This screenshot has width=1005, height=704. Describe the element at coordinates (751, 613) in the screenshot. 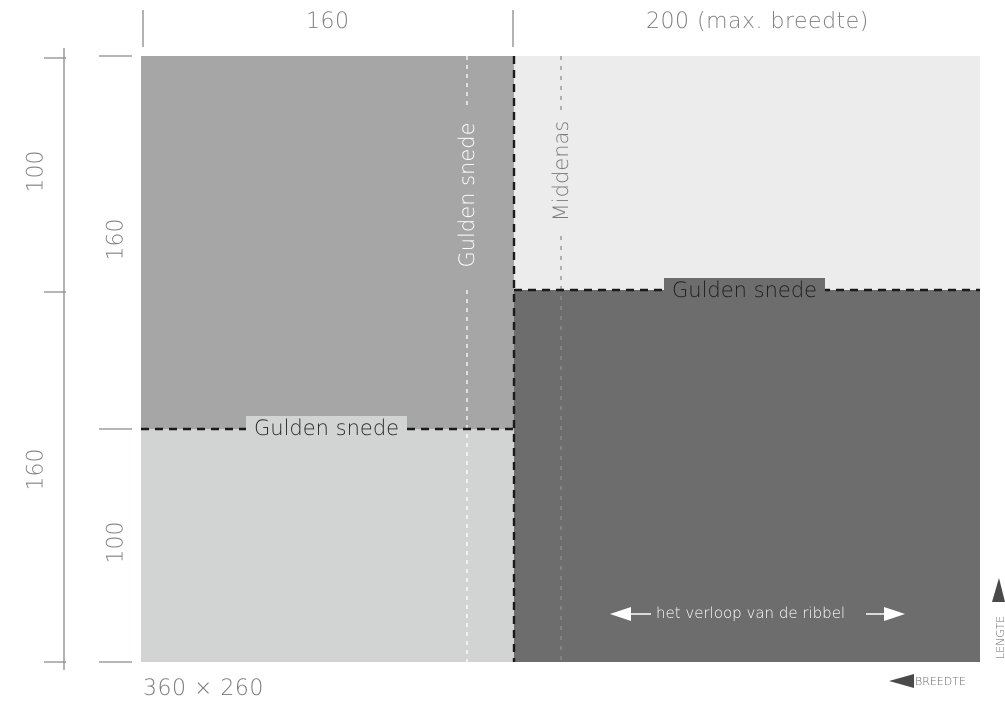

I see `rib-direction-label: het verloop van de ribbel` at that location.